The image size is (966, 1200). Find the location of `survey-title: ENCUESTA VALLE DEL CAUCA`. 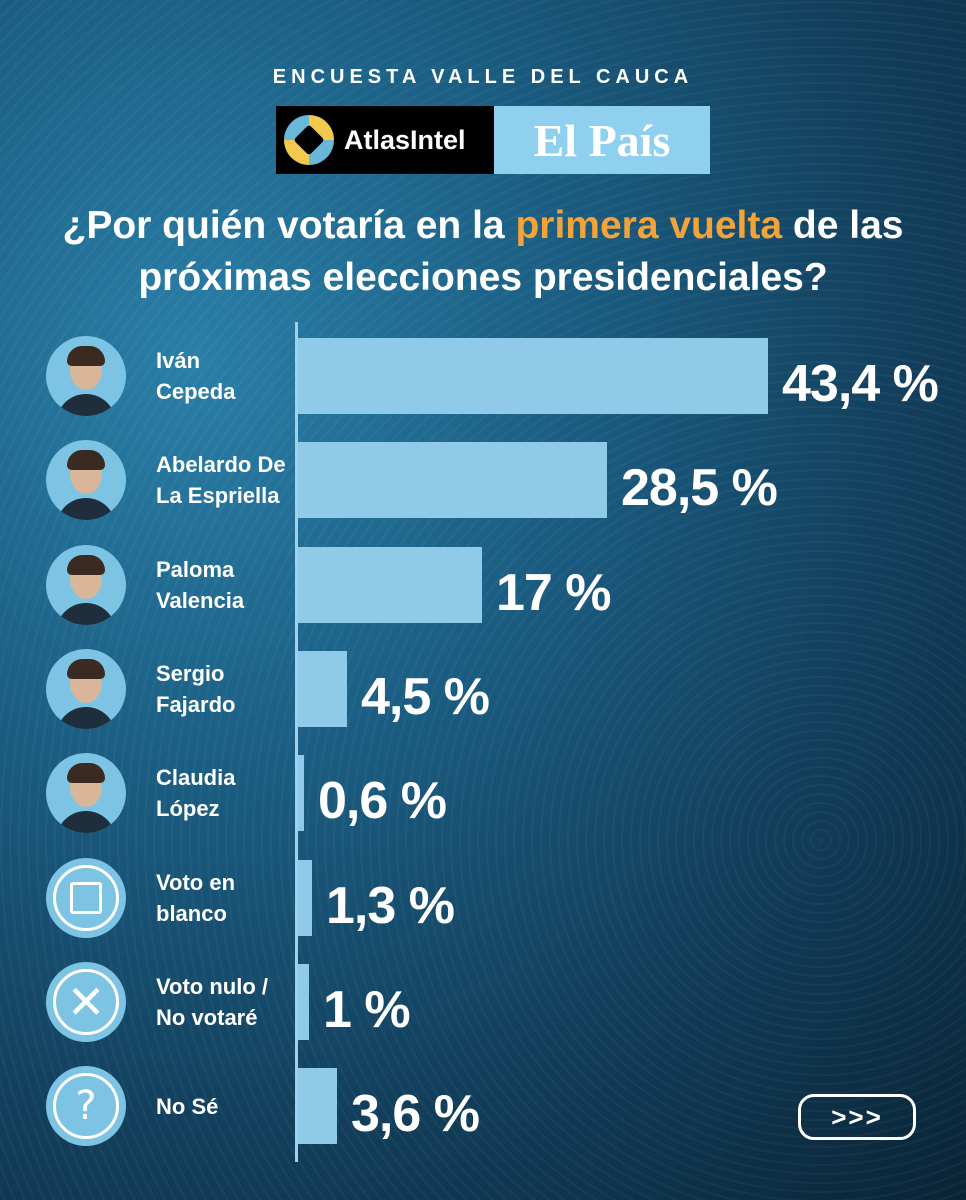

survey-title: ENCUESTA VALLE DEL CAUCA is located at coordinates (483, 77).